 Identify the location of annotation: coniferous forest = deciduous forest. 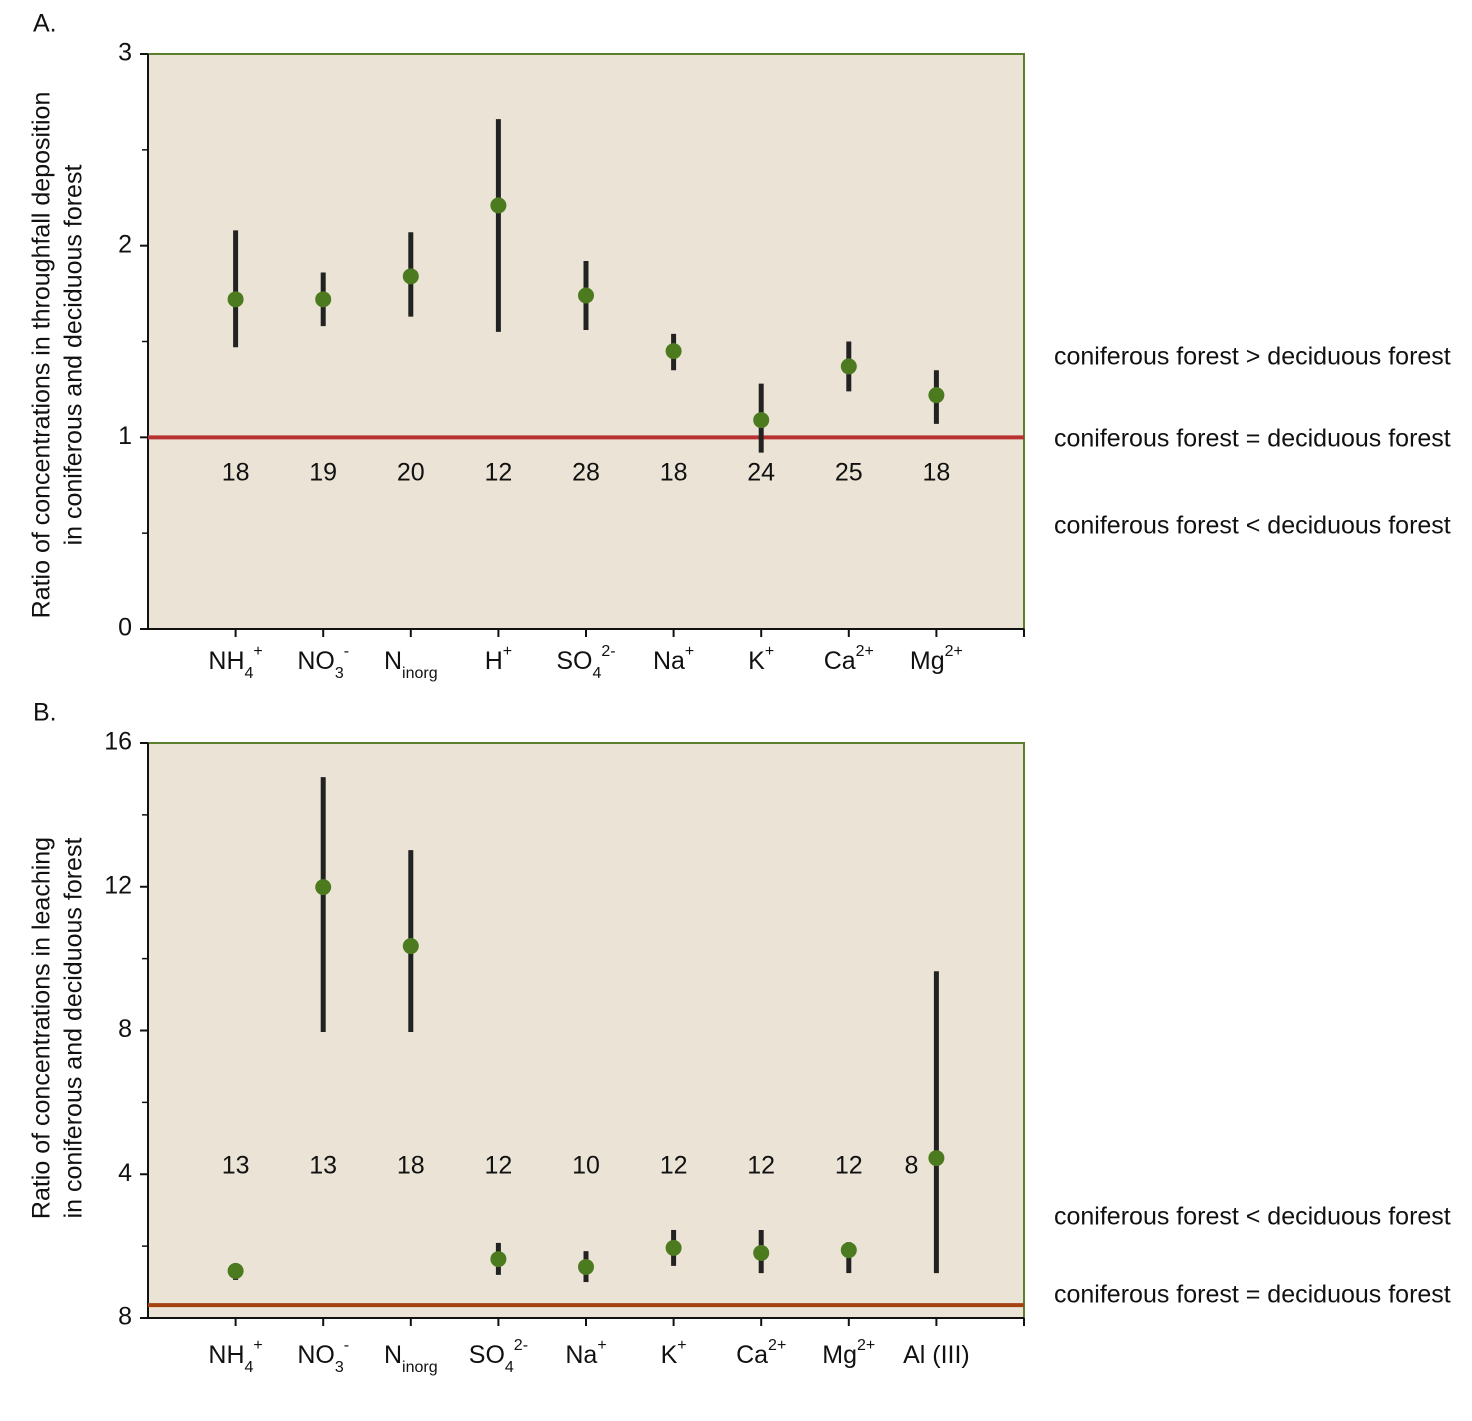
(1252, 439).